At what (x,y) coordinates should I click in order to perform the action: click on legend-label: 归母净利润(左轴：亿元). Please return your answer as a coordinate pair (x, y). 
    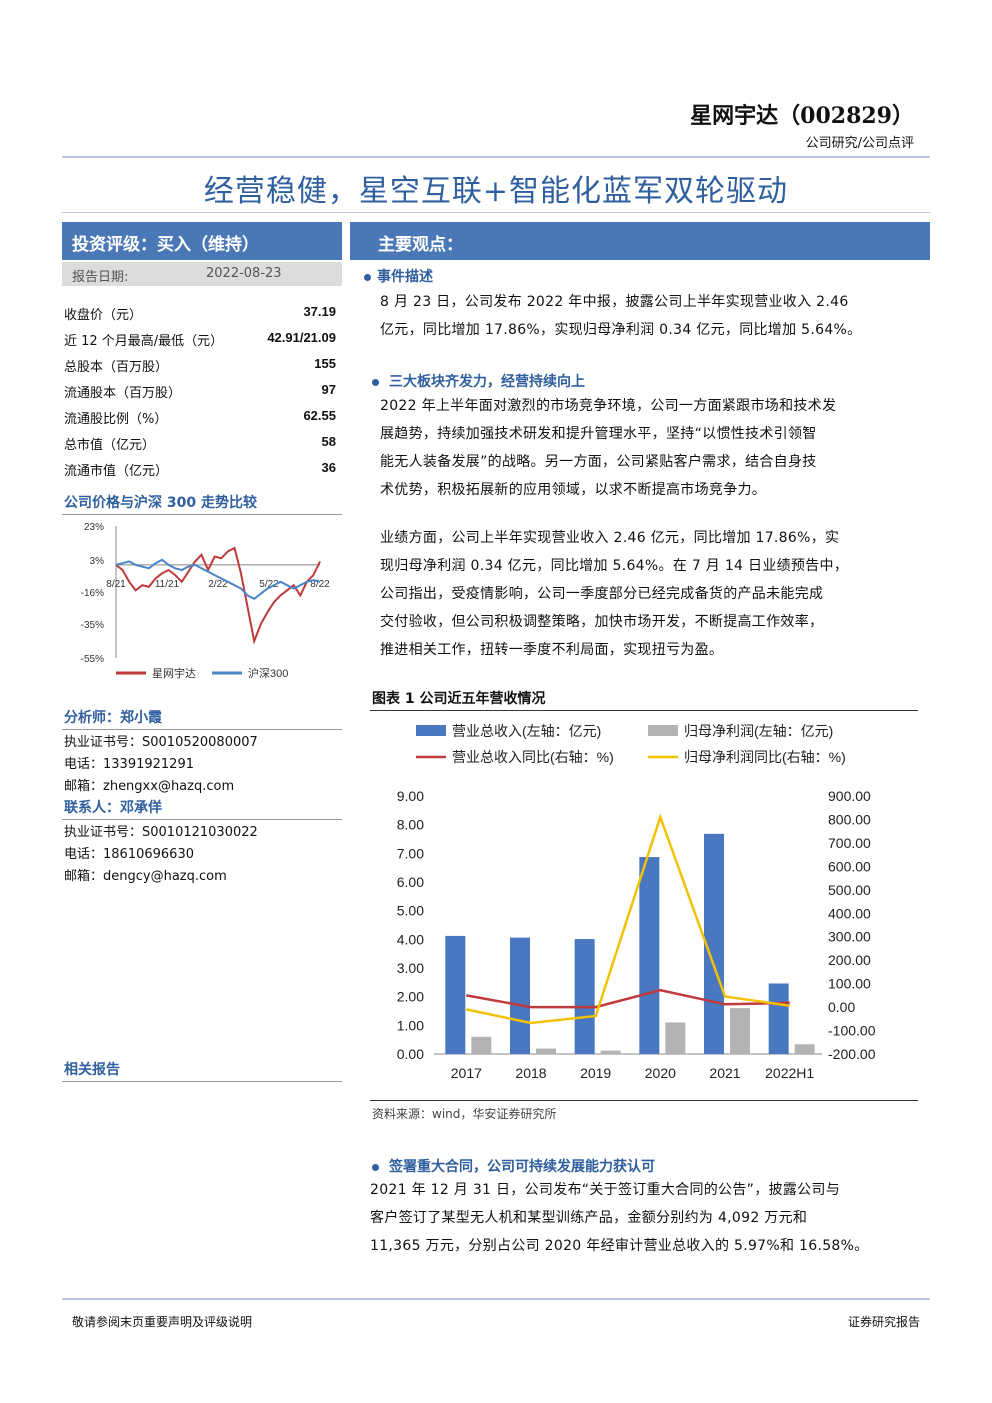
    Looking at the image, I should click on (758, 731).